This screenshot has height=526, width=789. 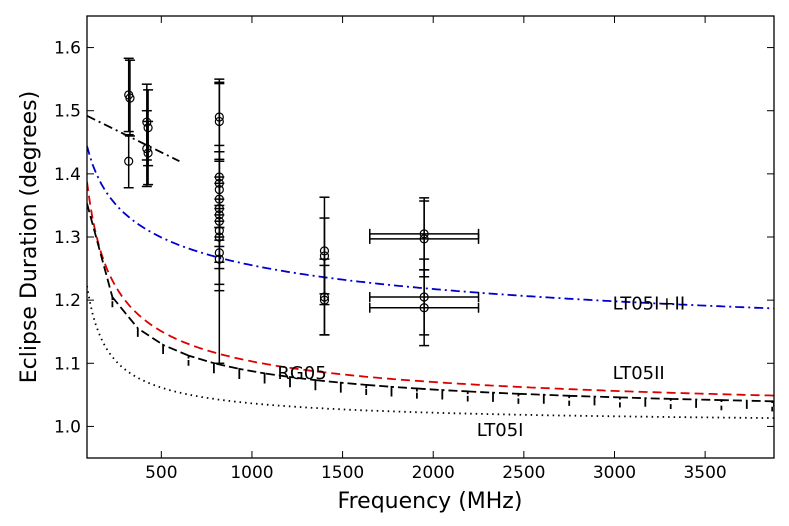 What do you see at coordinates (523, 473) in the screenshot?
I see `x-tick-label: 2500` at bounding box center [523, 473].